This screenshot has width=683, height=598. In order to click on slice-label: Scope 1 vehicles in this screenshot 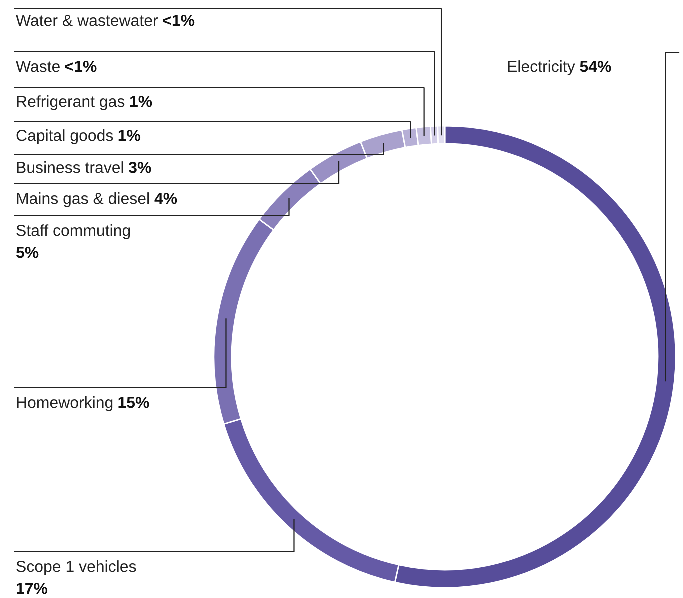, I will do `click(76, 568)`.